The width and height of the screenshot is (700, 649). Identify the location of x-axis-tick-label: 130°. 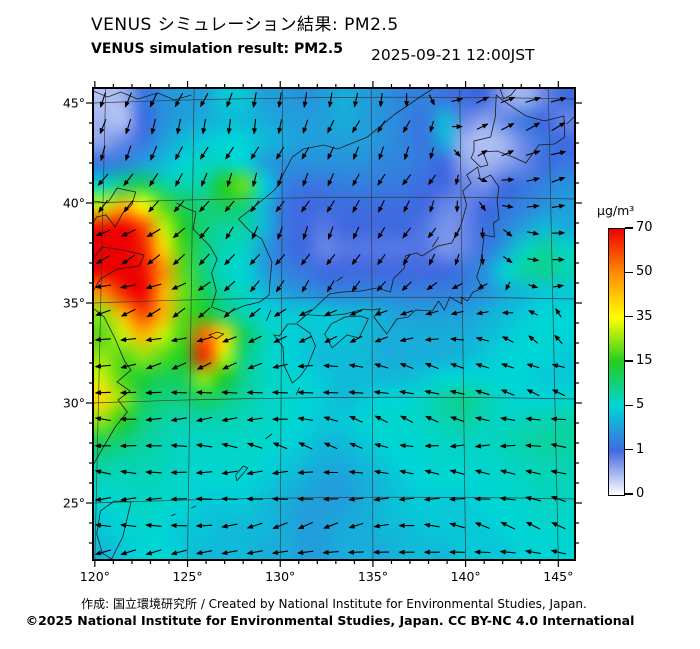
(280, 576).